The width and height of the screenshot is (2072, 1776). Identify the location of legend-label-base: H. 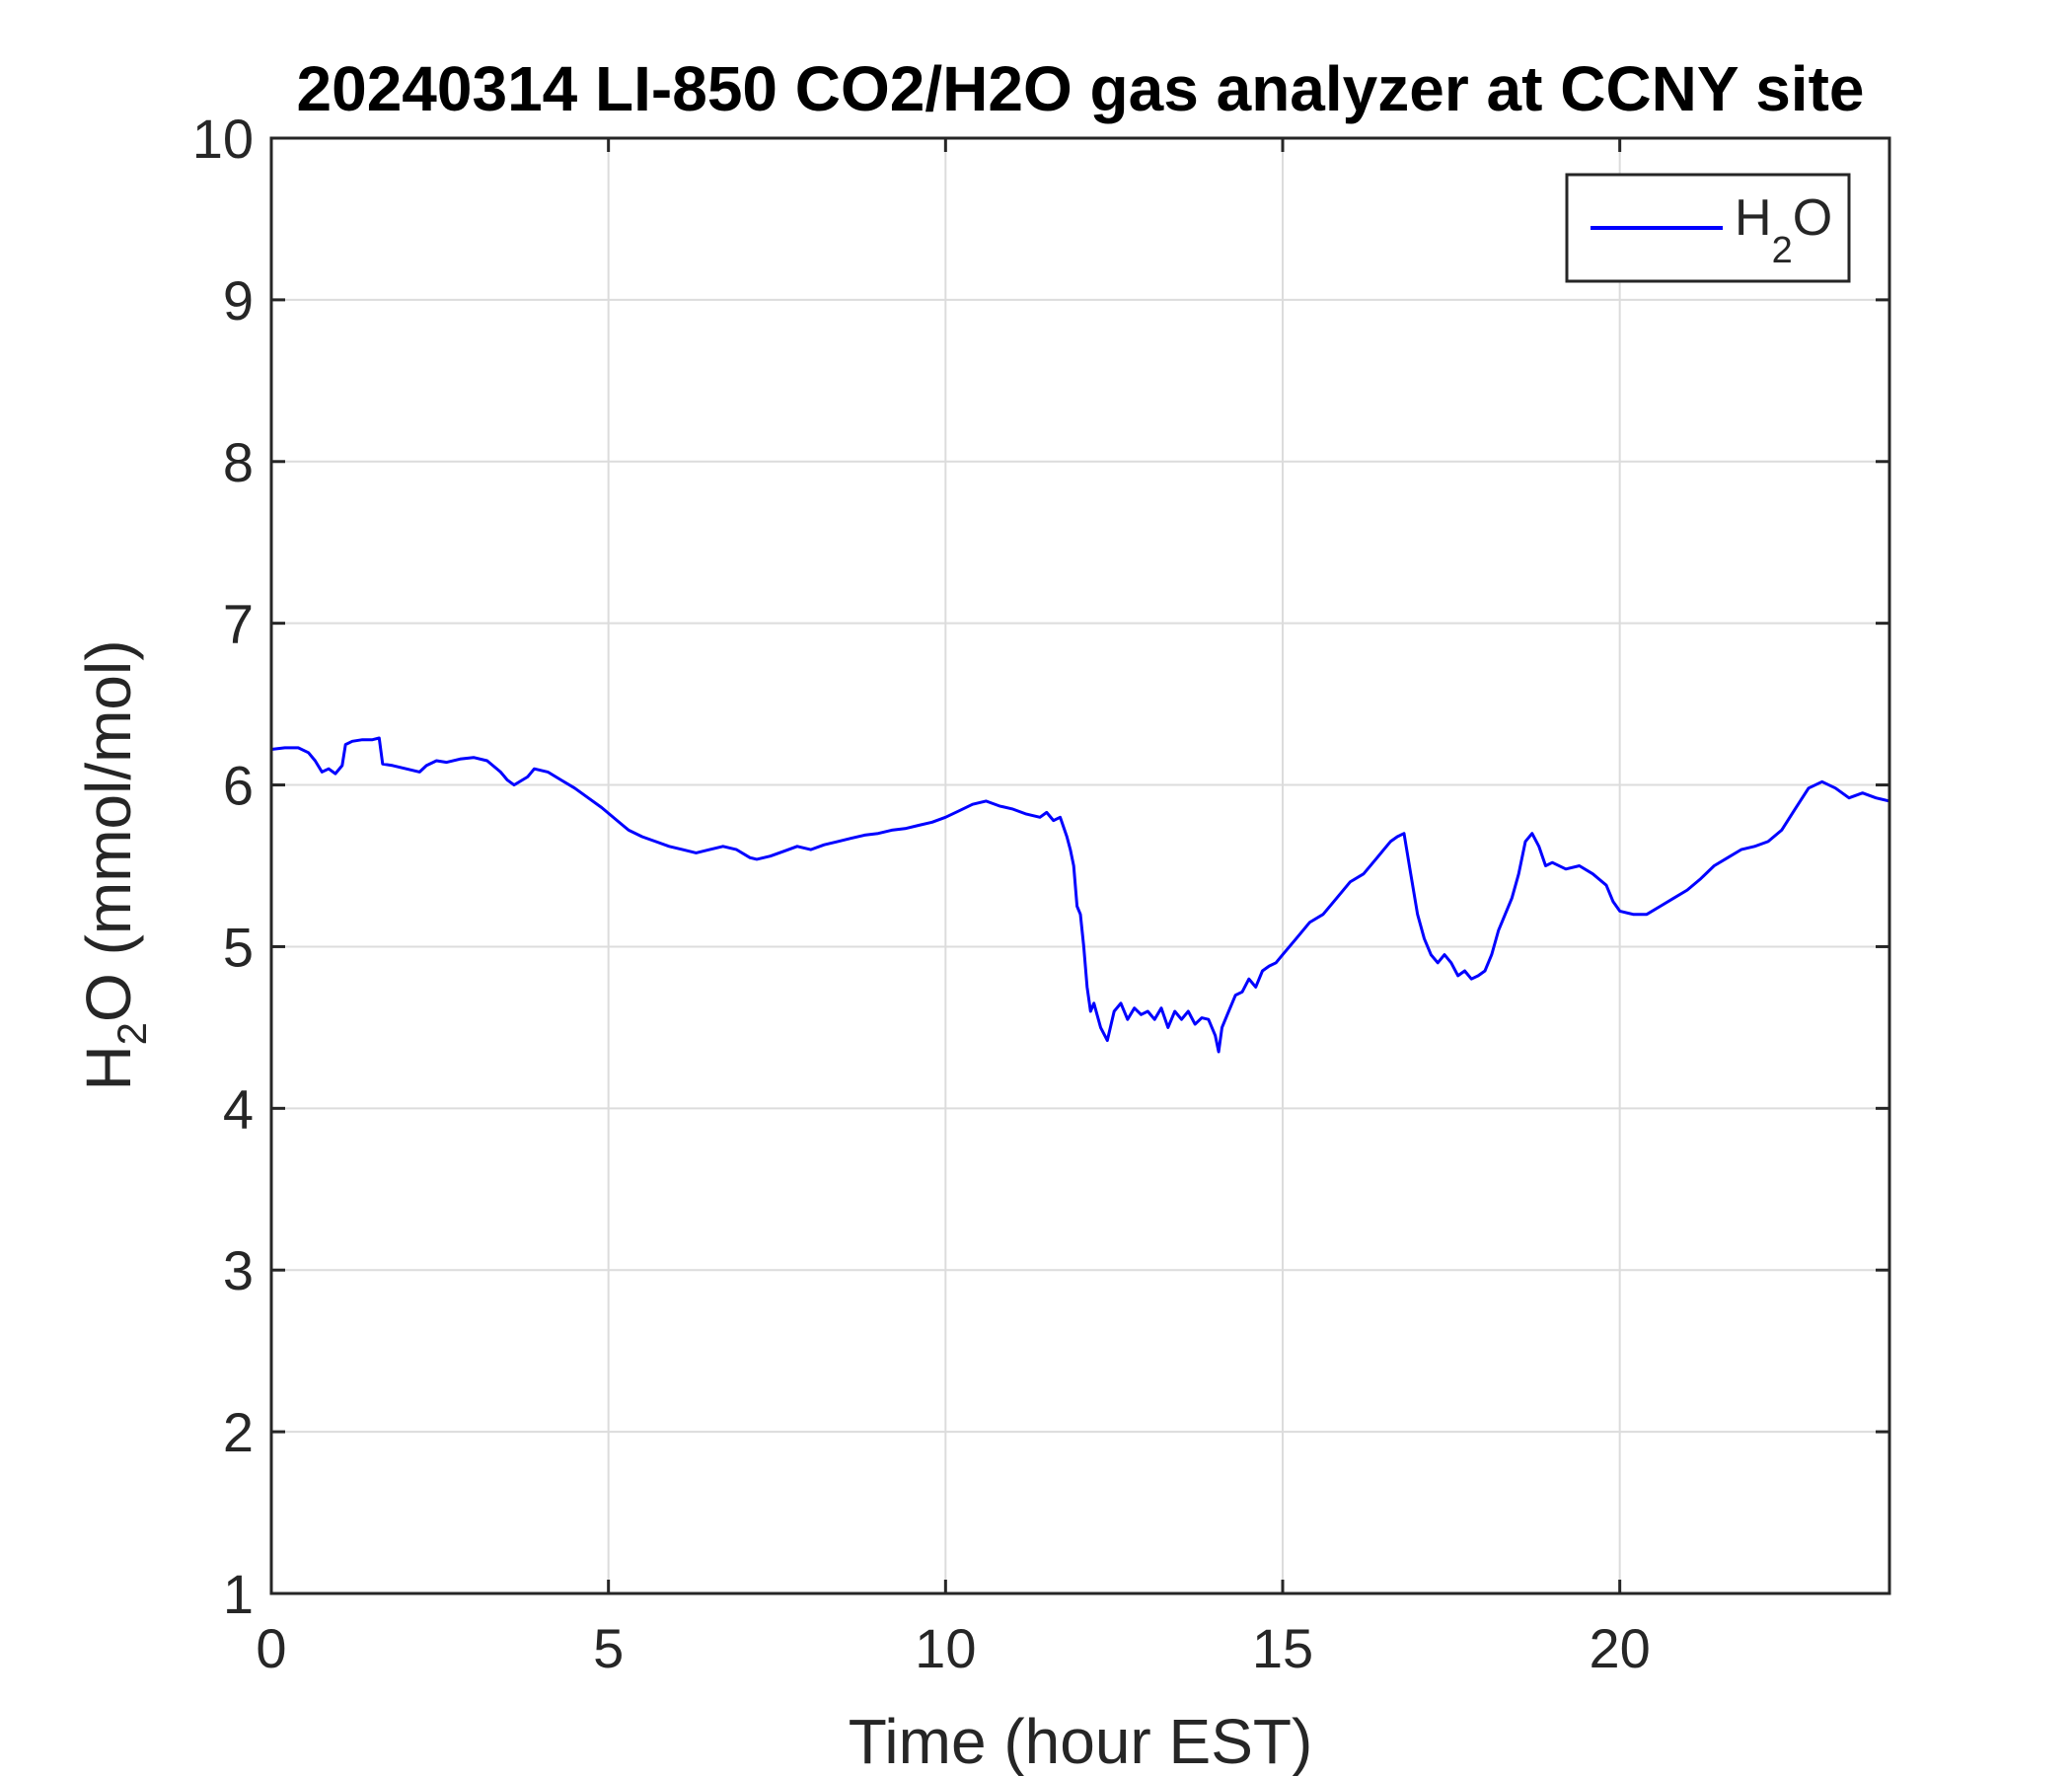
(1754, 218).